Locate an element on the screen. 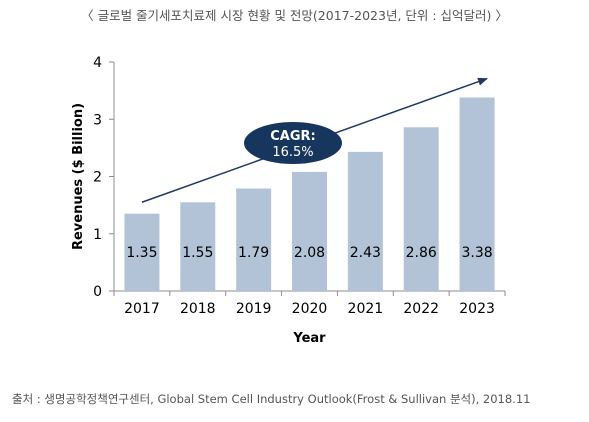 The image size is (589, 422). data-label: 2.08 is located at coordinates (309, 253).